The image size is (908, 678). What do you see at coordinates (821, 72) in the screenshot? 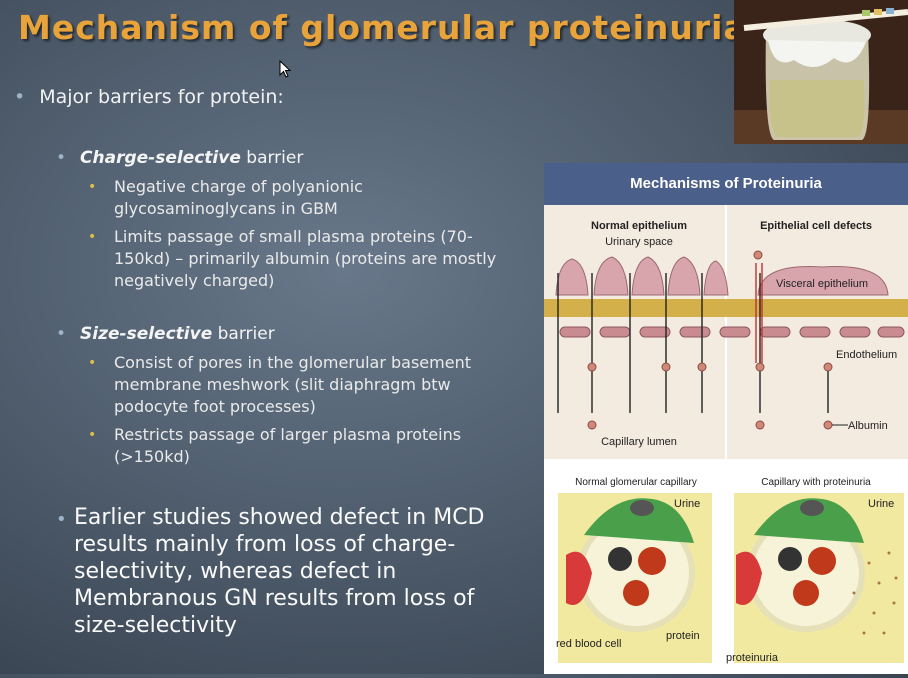
I see `urine-jar-photo` at bounding box center [821, 72].